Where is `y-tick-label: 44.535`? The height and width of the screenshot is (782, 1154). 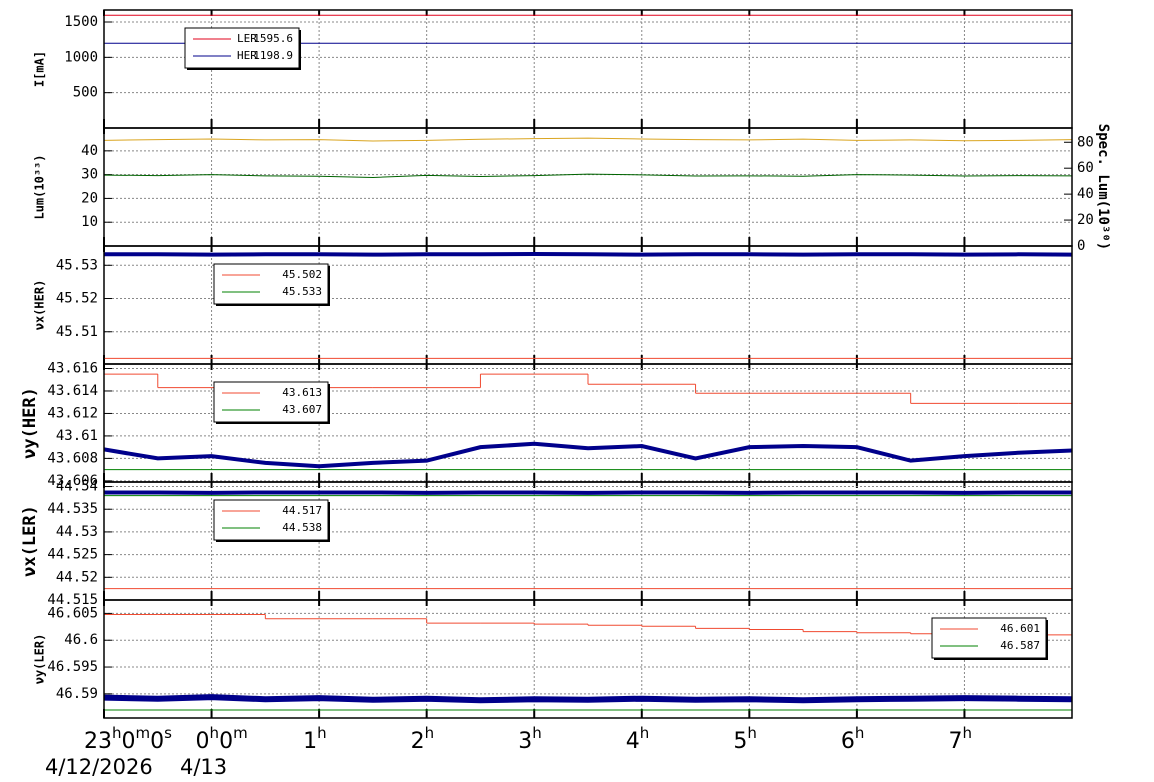
y-tick-label: 44.535 is located at coordinates (72, 509).